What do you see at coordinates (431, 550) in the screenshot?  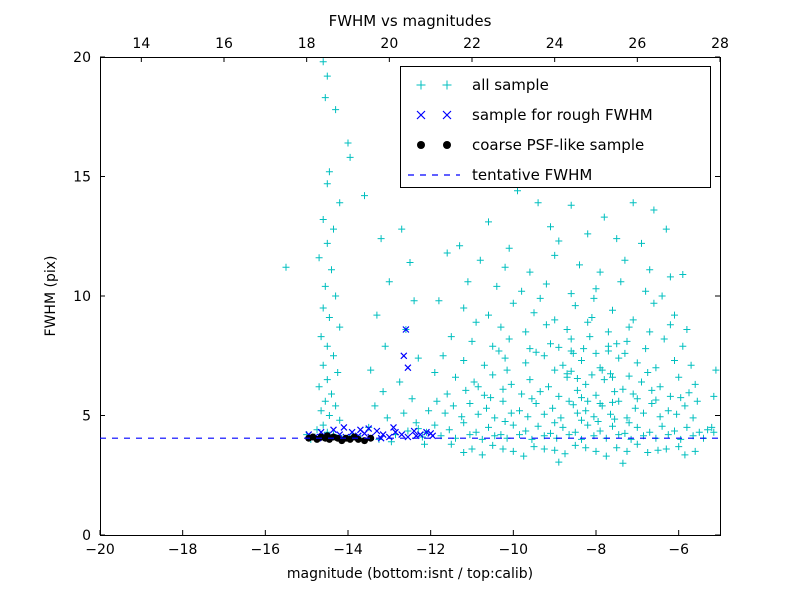 I see `x-tick-label: −12` at bounding box center [431, 550].